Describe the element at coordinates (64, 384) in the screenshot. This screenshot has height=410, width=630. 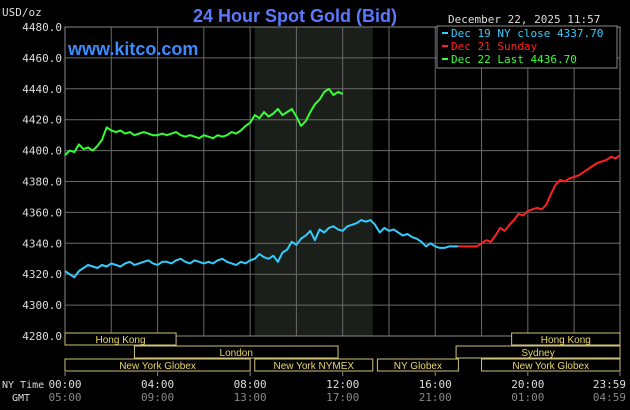
I see `x-tick-label-ny: 00:00` at that location.